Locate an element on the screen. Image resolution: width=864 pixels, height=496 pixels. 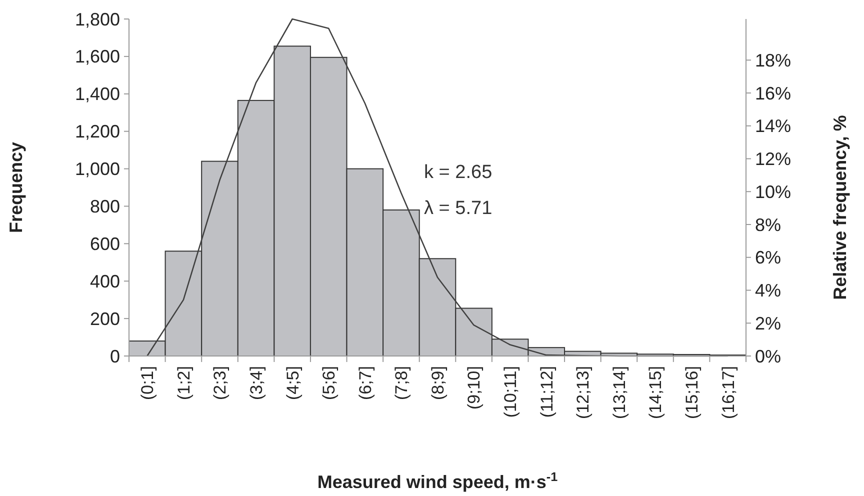
annotation: λ = 5.71 is located at coordinates (458, 208).